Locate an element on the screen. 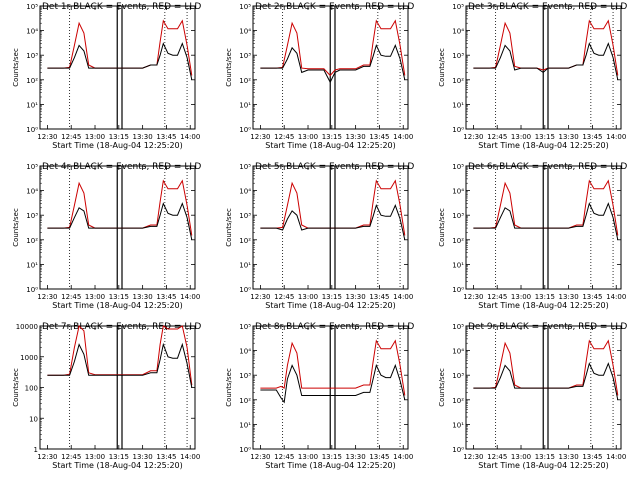  y-tick-label: 1 is located at coordinates (36, 450).